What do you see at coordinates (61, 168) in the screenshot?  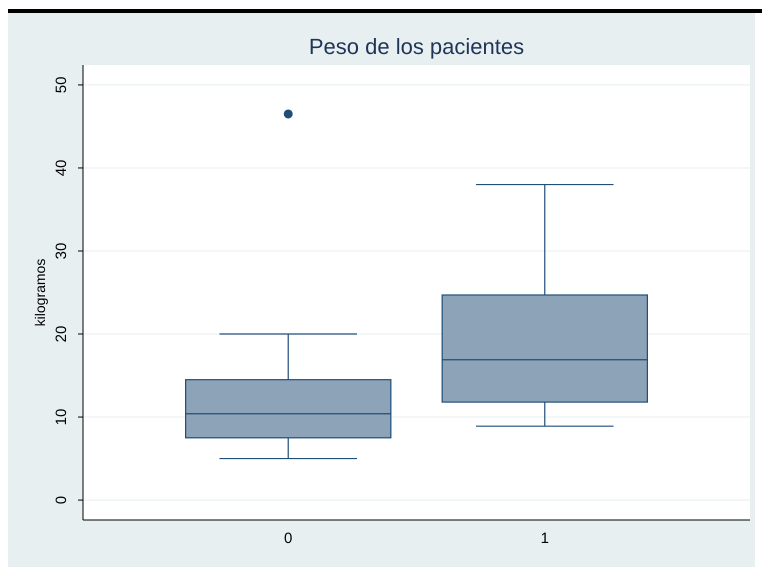 I see `y-tick-label: 40` at bounding box center [61, 168].